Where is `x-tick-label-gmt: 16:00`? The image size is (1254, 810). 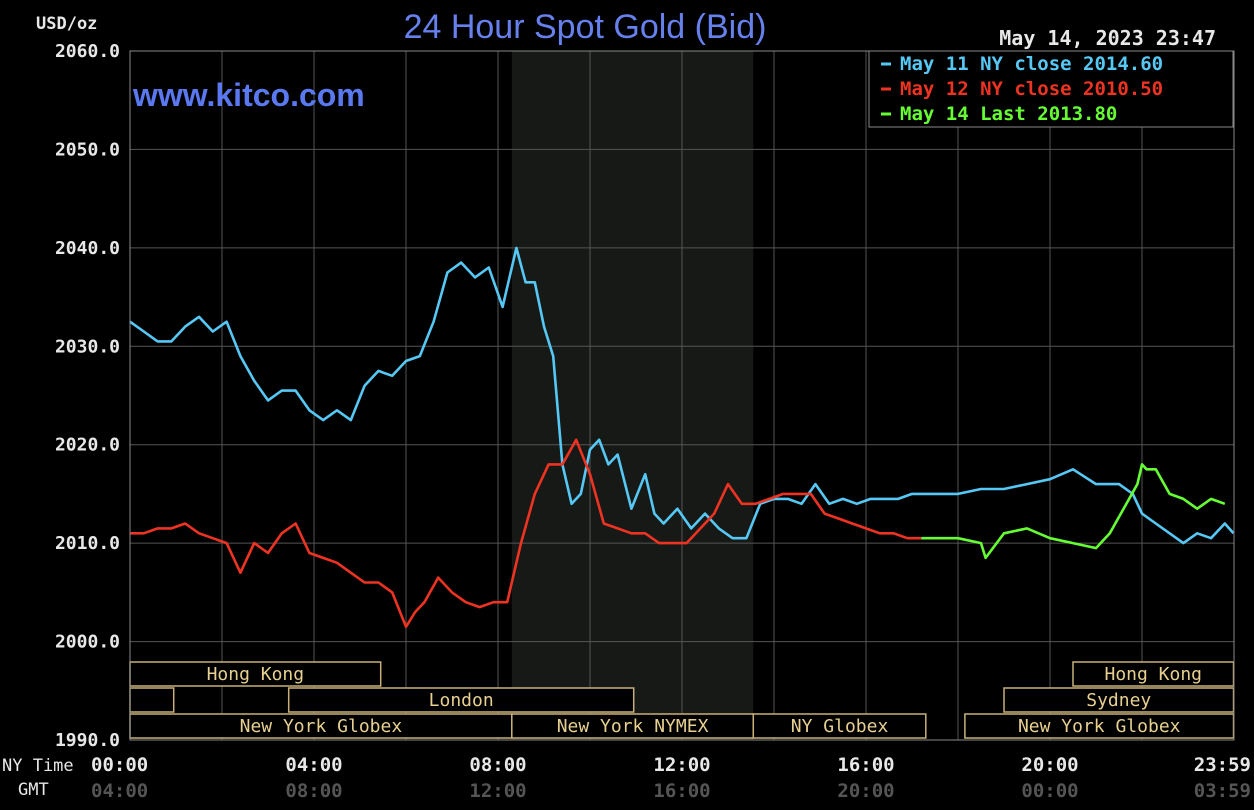 x-tick-label-gmt: 16:00 is located at coordinates (681, 791).